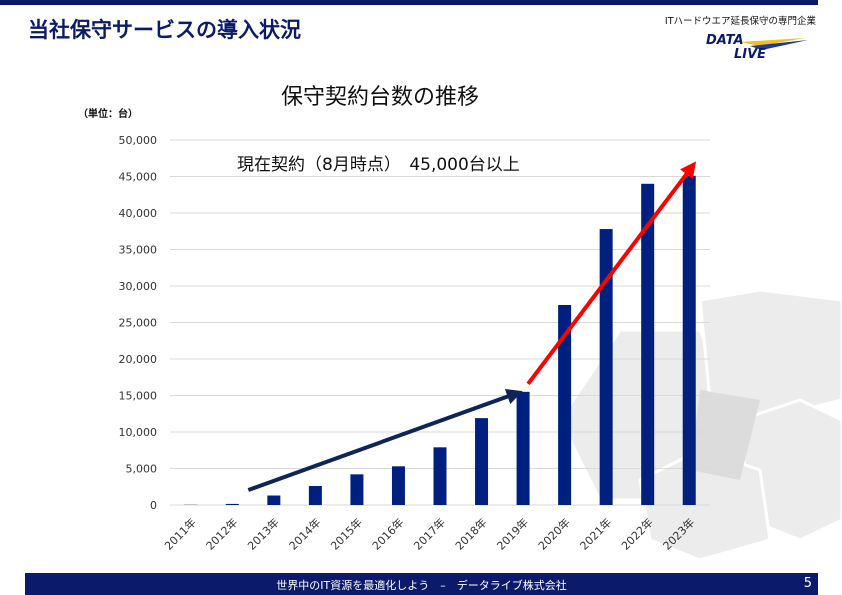 Image resolution: width=842 pixels, height=595 pixels. Describe the element at coordinates (409, 2) in the screenshot. I see `top-accent-bar` at that location.